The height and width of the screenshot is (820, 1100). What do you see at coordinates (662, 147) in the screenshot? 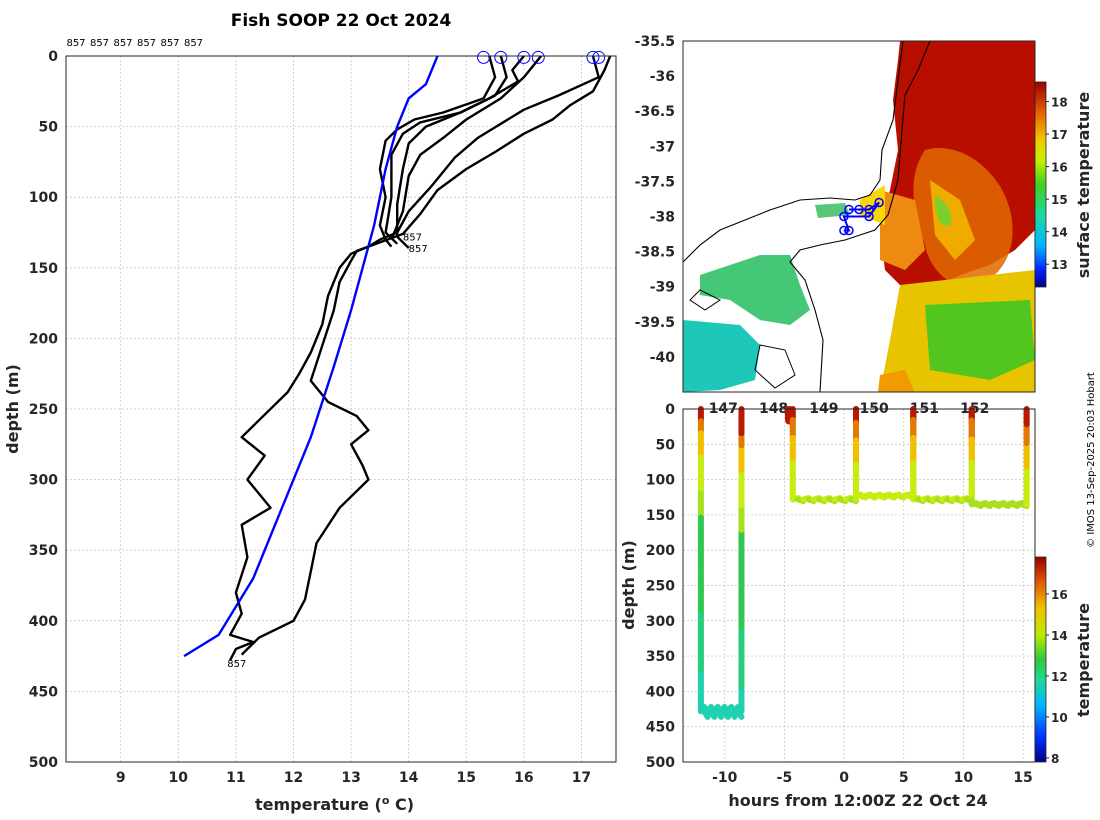
I see `map-lat-tick: -37` at bounding box center [662, 147].